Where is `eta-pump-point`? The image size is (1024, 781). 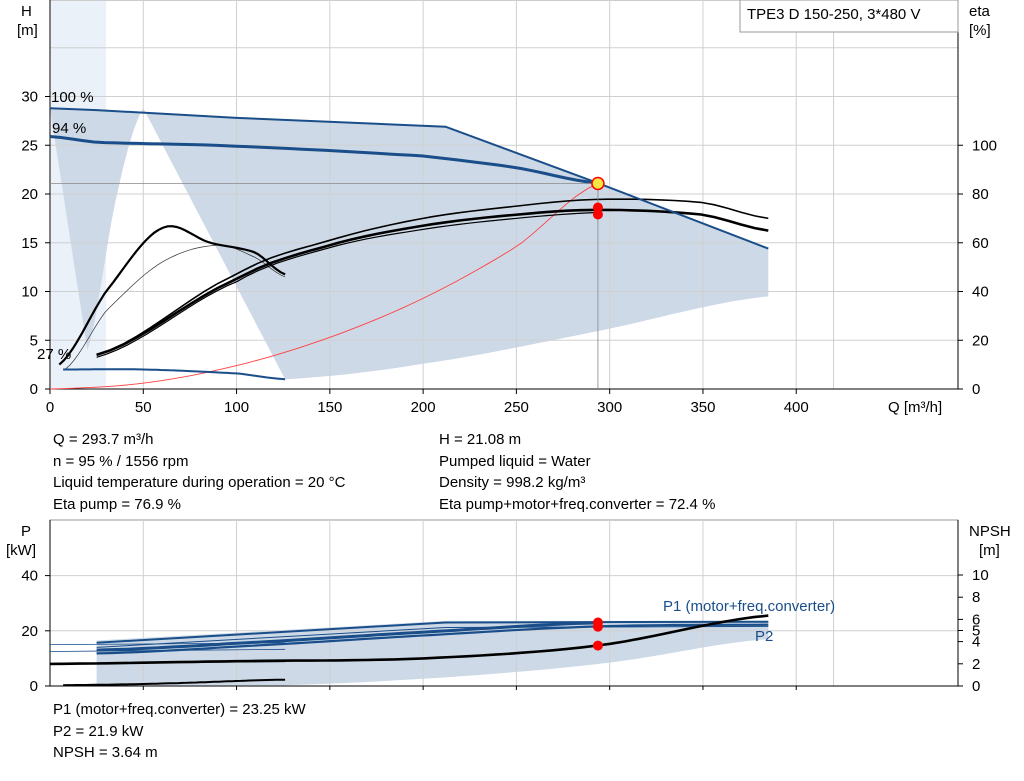 eta-pump-point is located at coordinates (597, 207).